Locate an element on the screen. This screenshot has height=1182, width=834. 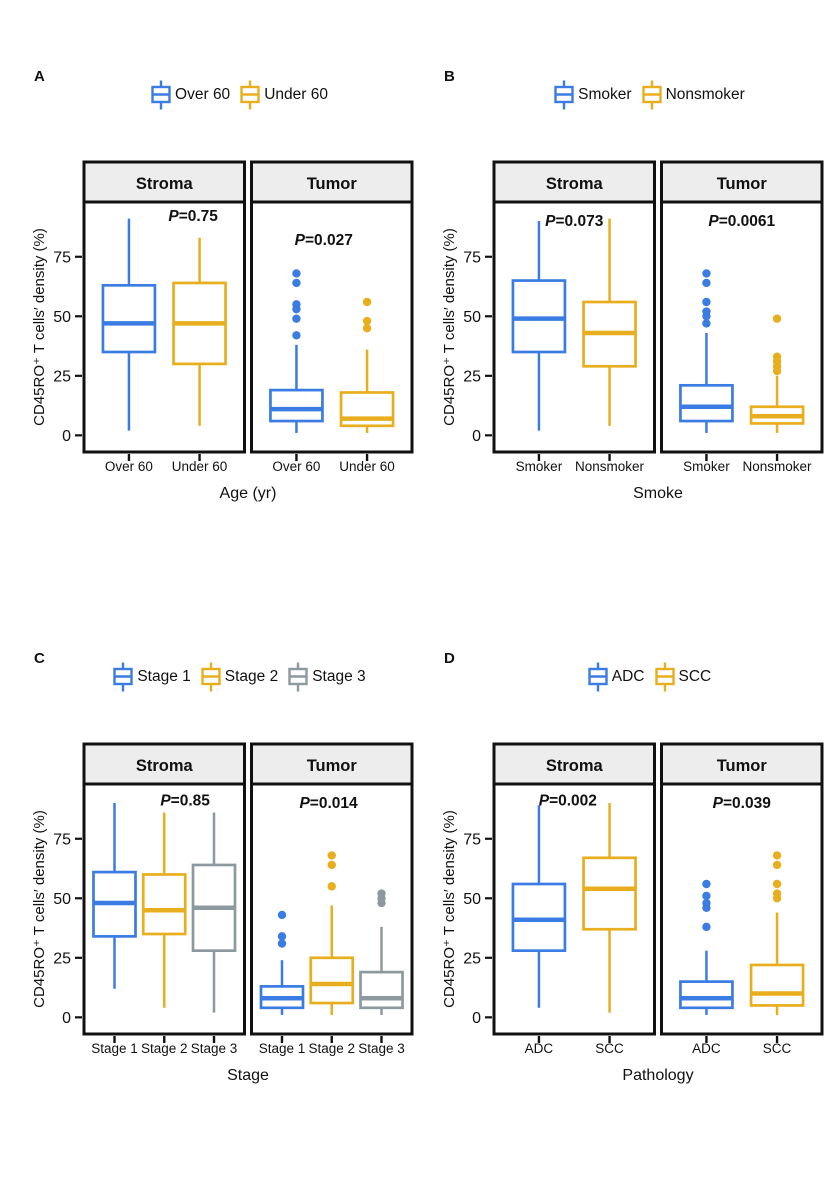
legend-item: SCC is located at coordinates (683, 677).